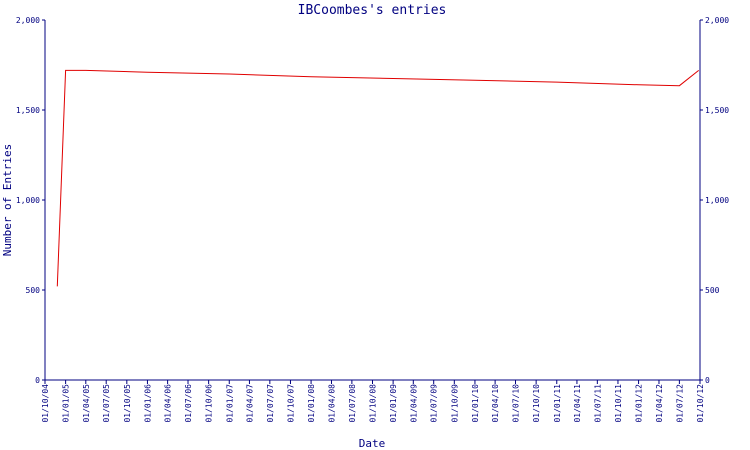  What do you see at coordinates (597, 403) in the screenshot?
I see `x-tick-label: 01/07/11` at bounding box center [597, 403].